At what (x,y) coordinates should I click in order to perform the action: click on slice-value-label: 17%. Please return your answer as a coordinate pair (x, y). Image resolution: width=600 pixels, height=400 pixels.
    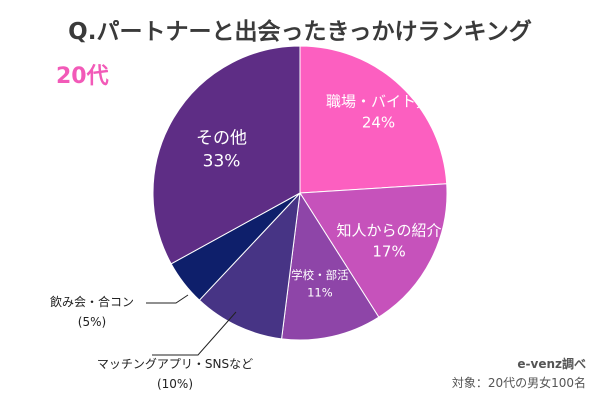
    Looking at the image, I should click on (388, 251).